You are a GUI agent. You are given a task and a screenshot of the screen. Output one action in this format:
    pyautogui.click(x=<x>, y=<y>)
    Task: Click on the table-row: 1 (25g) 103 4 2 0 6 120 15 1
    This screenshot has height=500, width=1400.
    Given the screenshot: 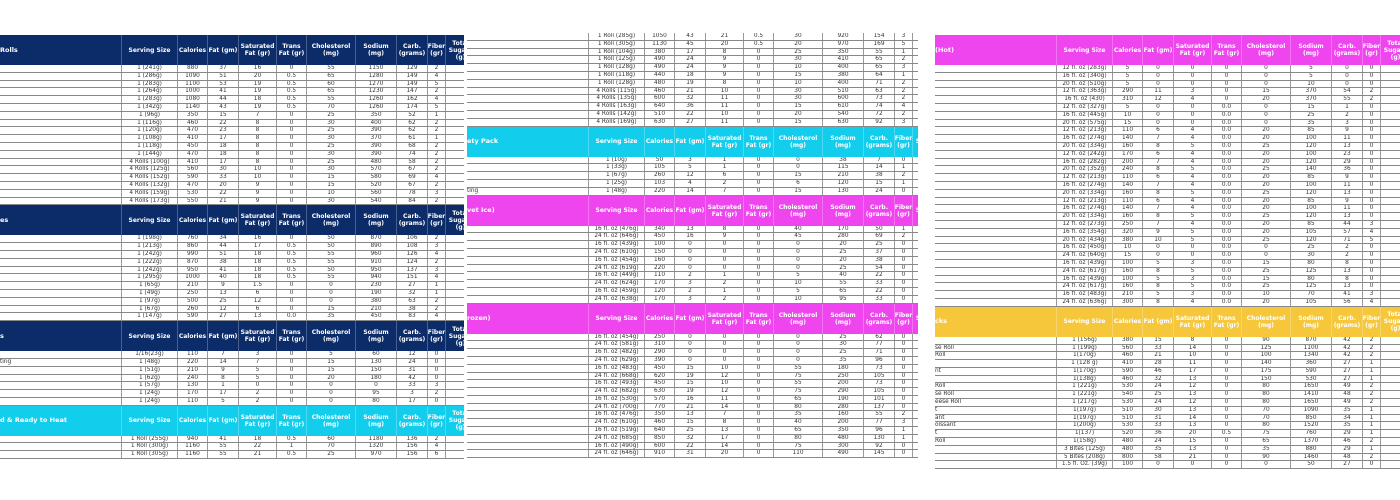 What is the action you would take?
    pyautogui.click(x=692, y=183)
    